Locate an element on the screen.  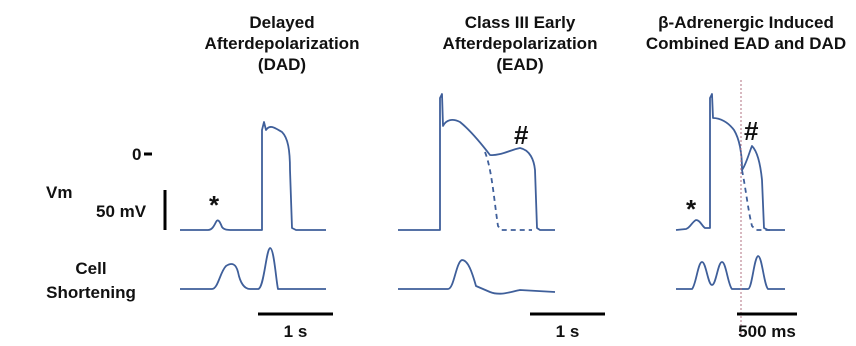
cell-shortening-label-line-1: Cell is located at coordinates (91, 268).